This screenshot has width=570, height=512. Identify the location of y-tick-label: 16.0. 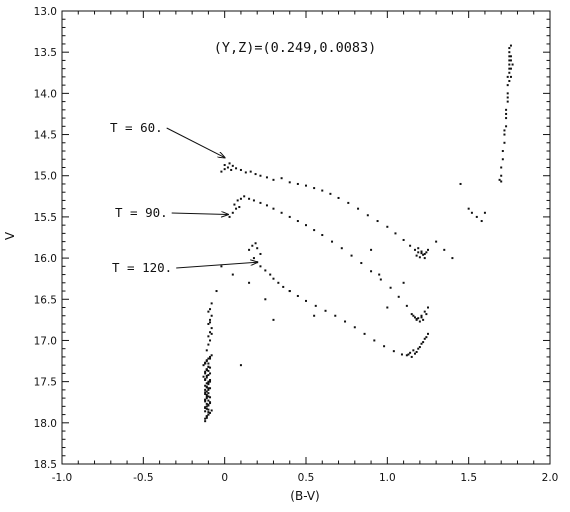
(45, 259).